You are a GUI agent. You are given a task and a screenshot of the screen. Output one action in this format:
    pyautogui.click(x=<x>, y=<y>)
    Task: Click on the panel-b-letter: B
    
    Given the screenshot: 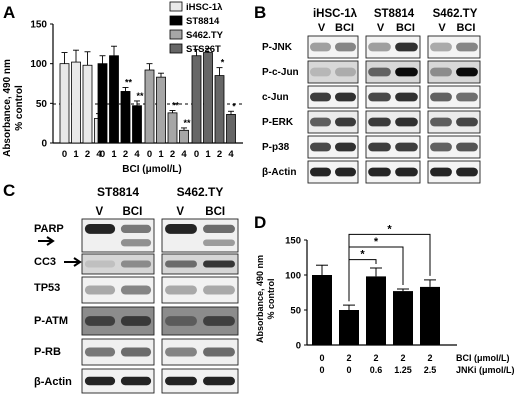 What is the action you would take?
    pyautogui.click(x=260, y=12)
    